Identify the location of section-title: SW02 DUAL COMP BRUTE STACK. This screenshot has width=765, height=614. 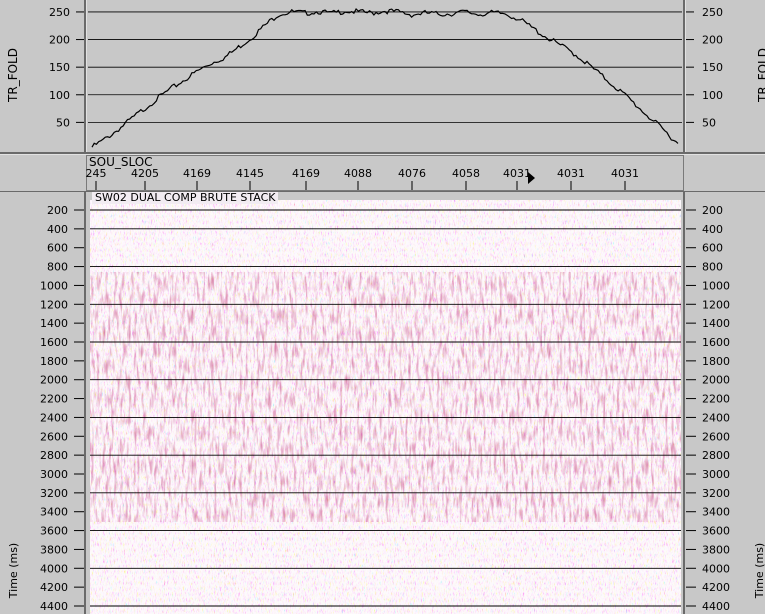
(185, 198).